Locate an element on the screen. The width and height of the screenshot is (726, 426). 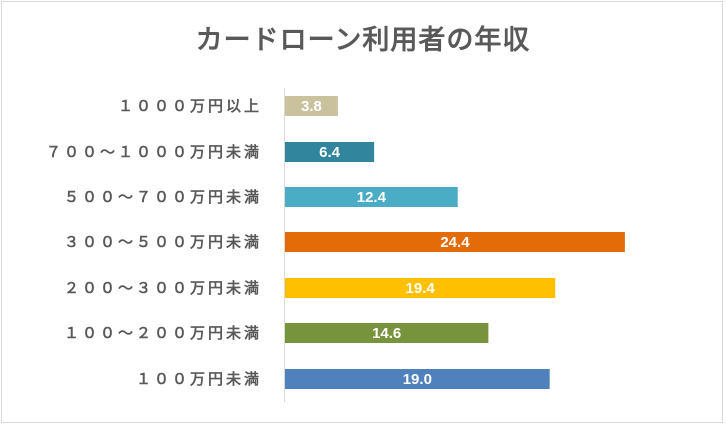
data-label: 3.8 is located at coordinates (311, 106).